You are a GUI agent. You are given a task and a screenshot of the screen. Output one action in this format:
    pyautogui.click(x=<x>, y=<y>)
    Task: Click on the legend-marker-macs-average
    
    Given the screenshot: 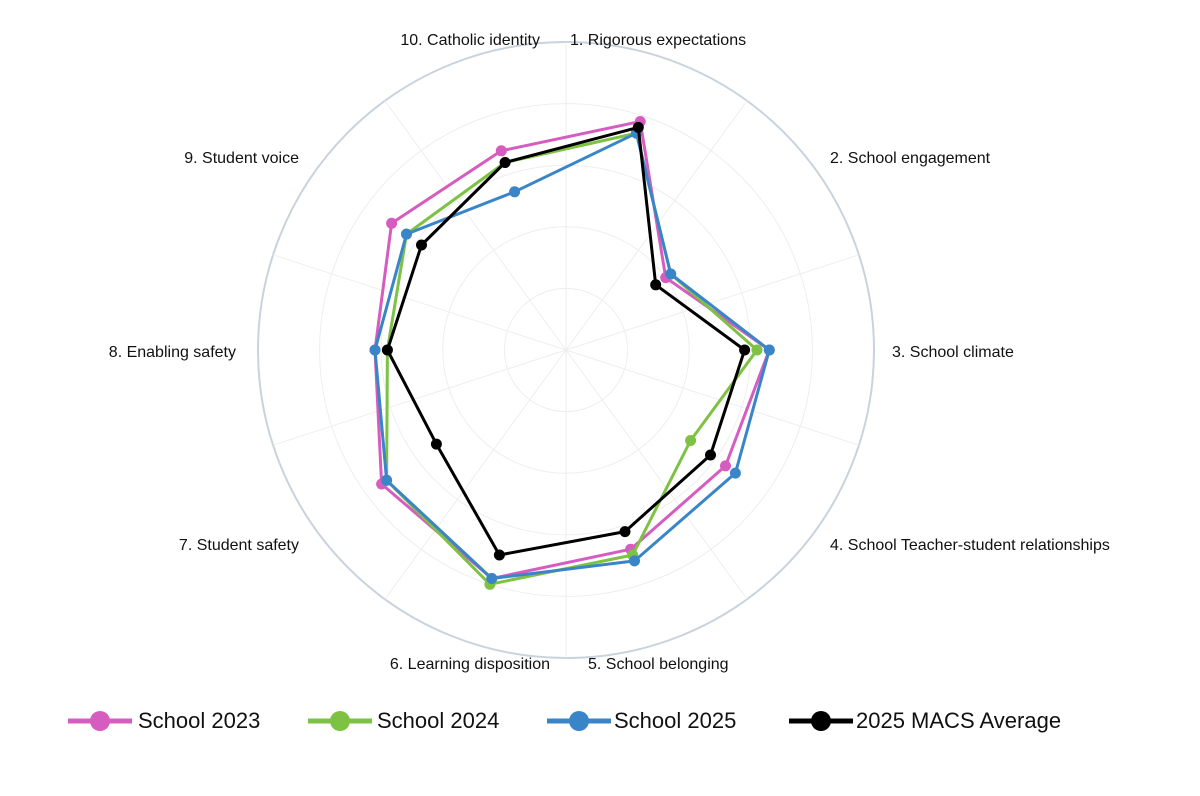 What is the action you would take?
    pyautogui.click(x=821, y=721)
    